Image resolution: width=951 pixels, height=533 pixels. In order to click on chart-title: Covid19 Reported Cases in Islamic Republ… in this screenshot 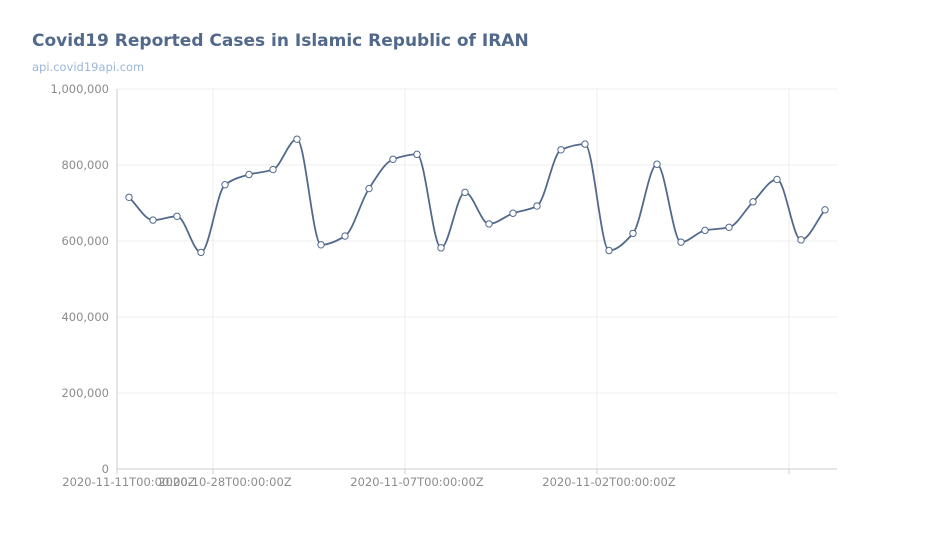, I will do `click(280, 41)`.